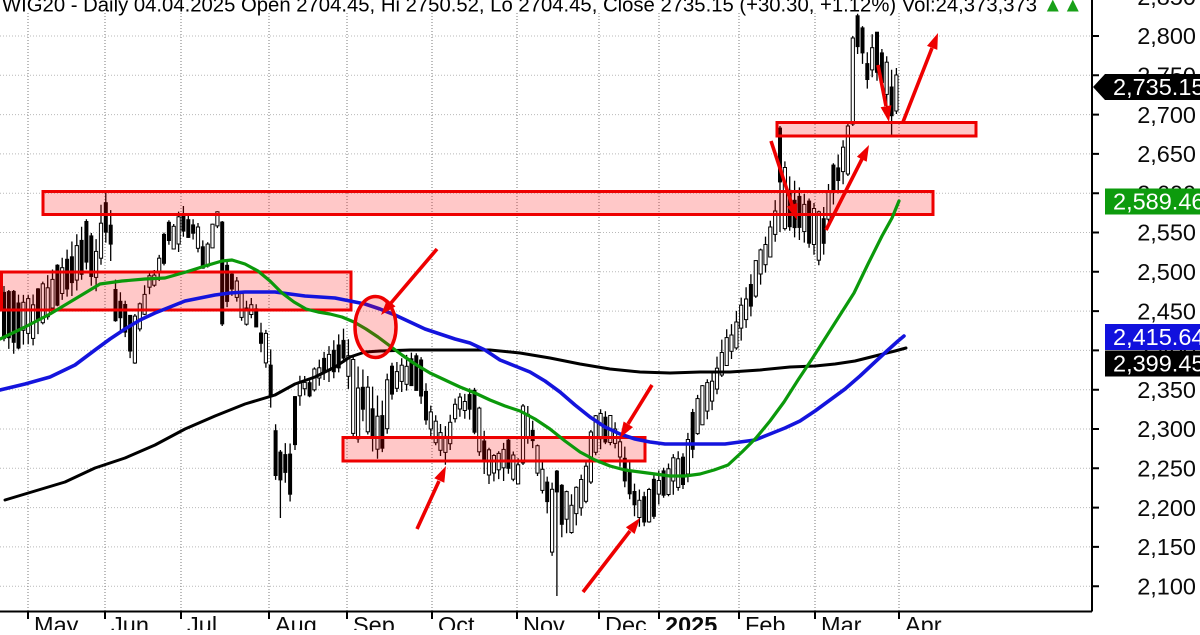 The image size is (1200, 635). What do you see at coordinates (1156, 364) in the screenshot?
I see `svg-text: 2,399.45` at bounding box center [1156, 364].